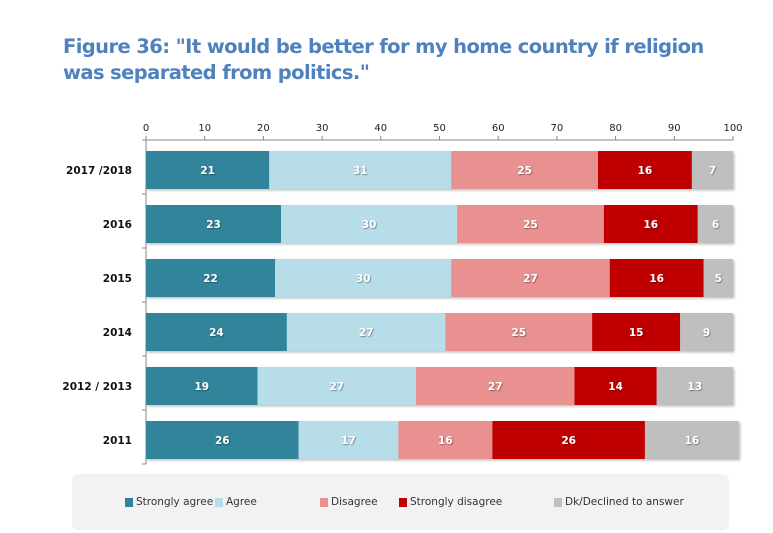  Describe the element at coordinates (99, 171) in the screenshot. I see `category-label: 2017 /2018` at that location.